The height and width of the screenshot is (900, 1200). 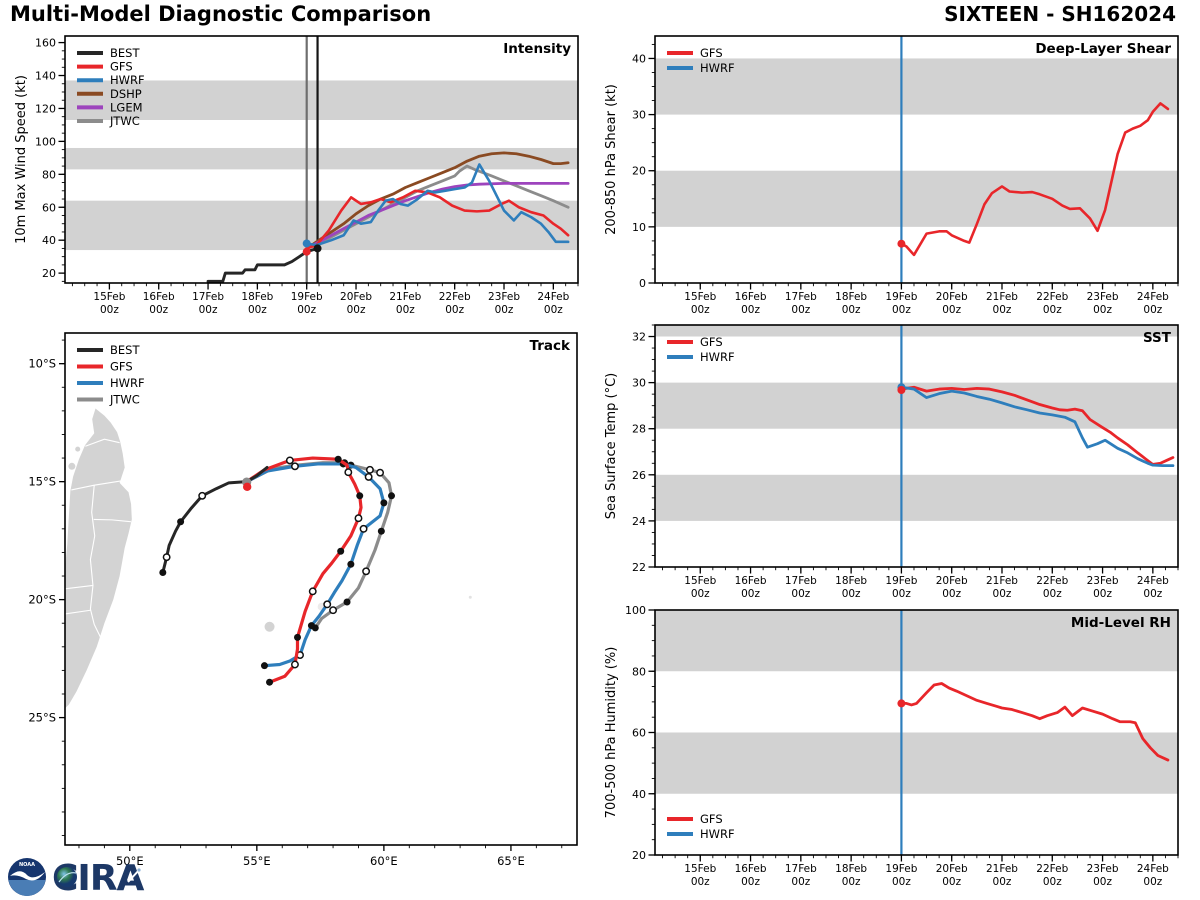 What do you see at coordinates (639, 58) in the screenshot?
I see `tick-label: 40` at bounding box center [639, 58].